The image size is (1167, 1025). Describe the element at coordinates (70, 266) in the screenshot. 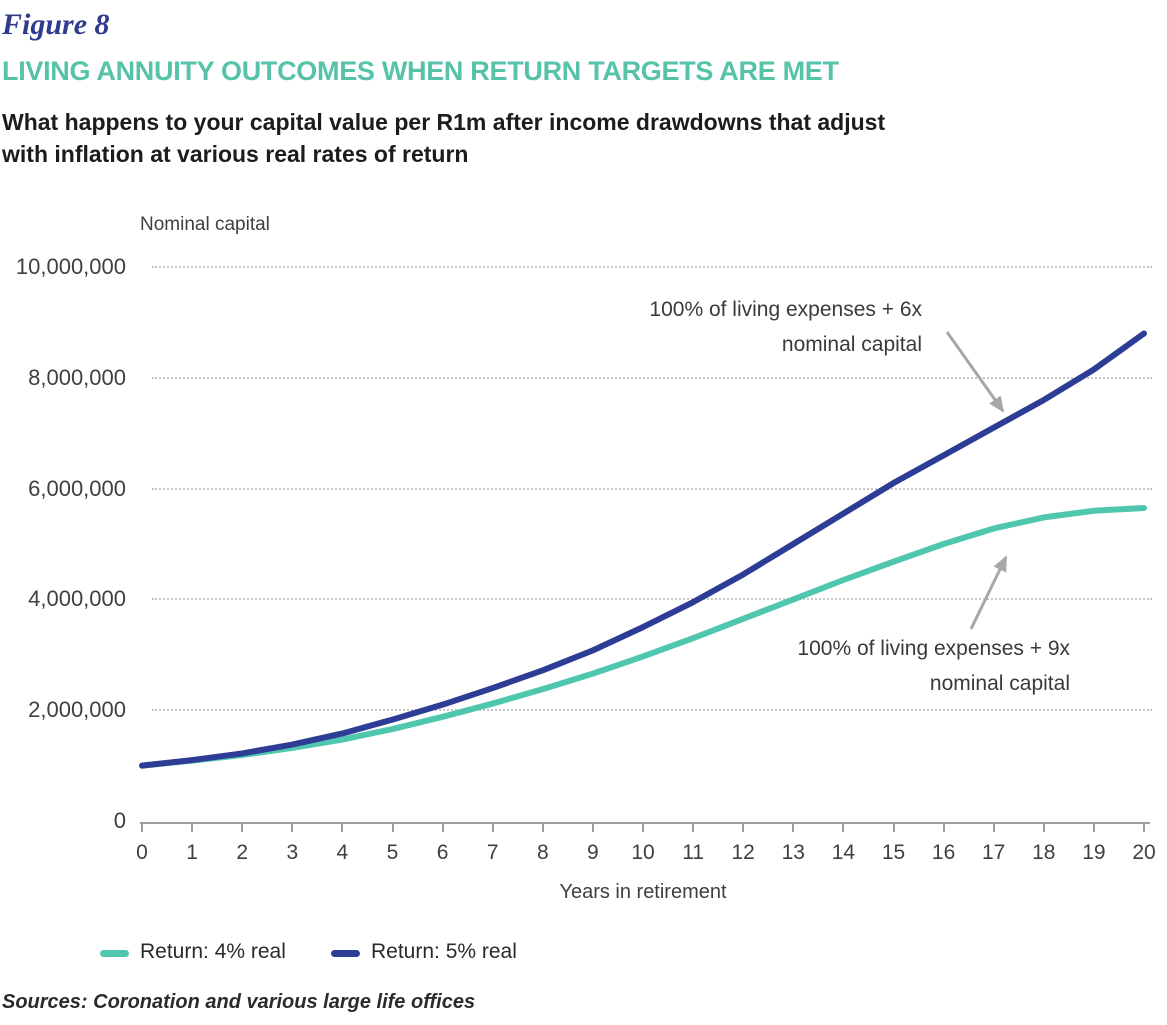

I see `y-tick-label: 10,000,000` at that location.